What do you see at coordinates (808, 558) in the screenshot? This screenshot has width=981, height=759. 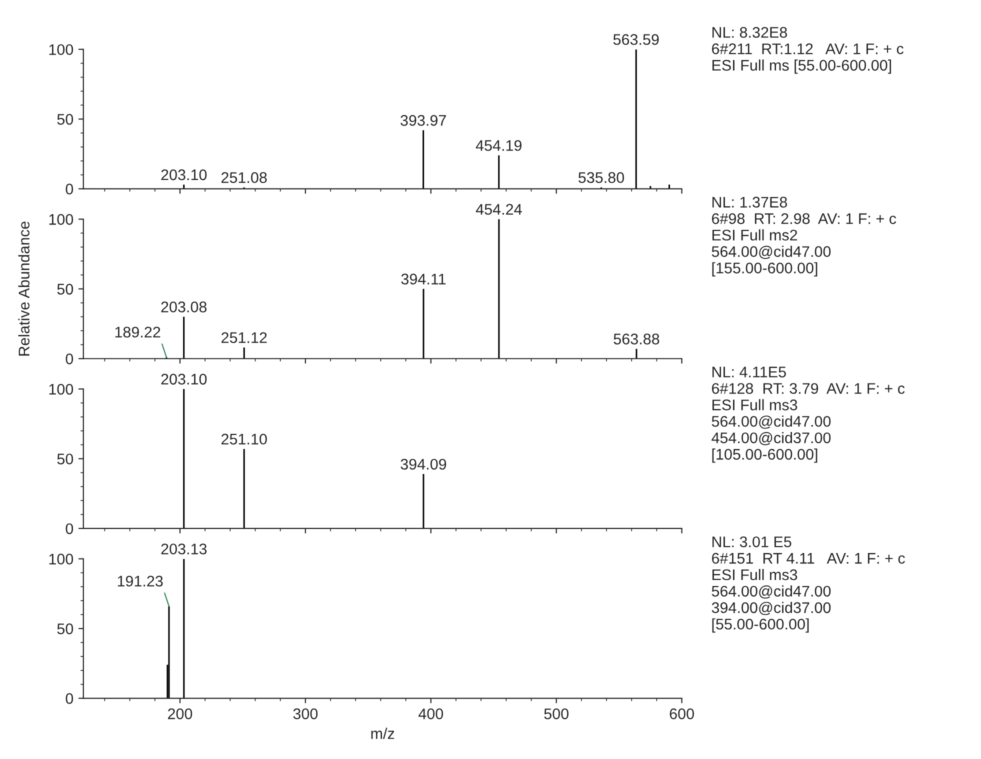 I see `text: 6#151 RT 4.11 AV: 1 F: + c` at bounding box center [808, 558].